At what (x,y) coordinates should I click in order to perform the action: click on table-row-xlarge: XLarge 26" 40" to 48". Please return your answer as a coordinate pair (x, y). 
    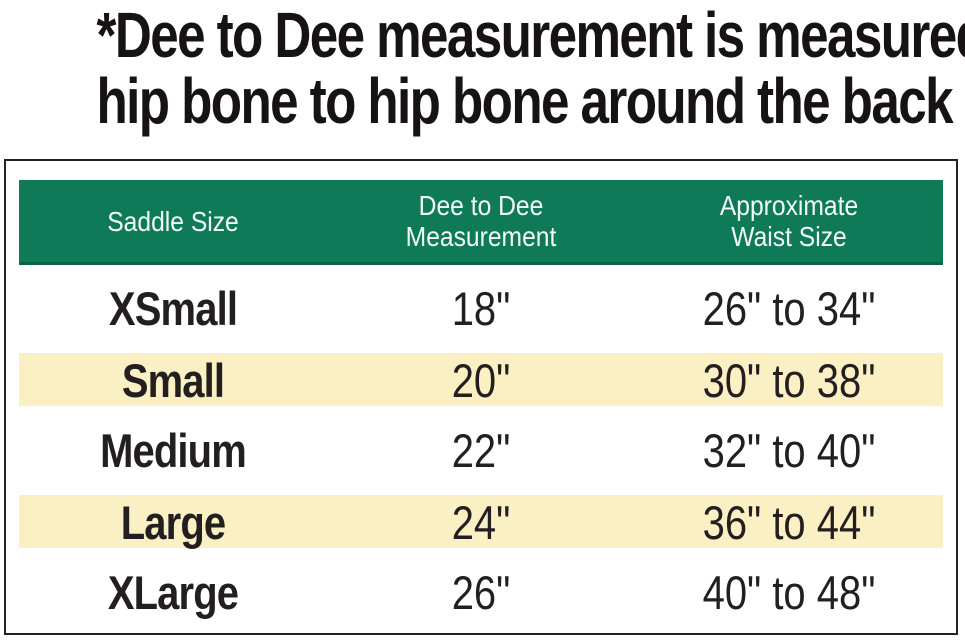
    Looking at the image, I should click on (481, 592).